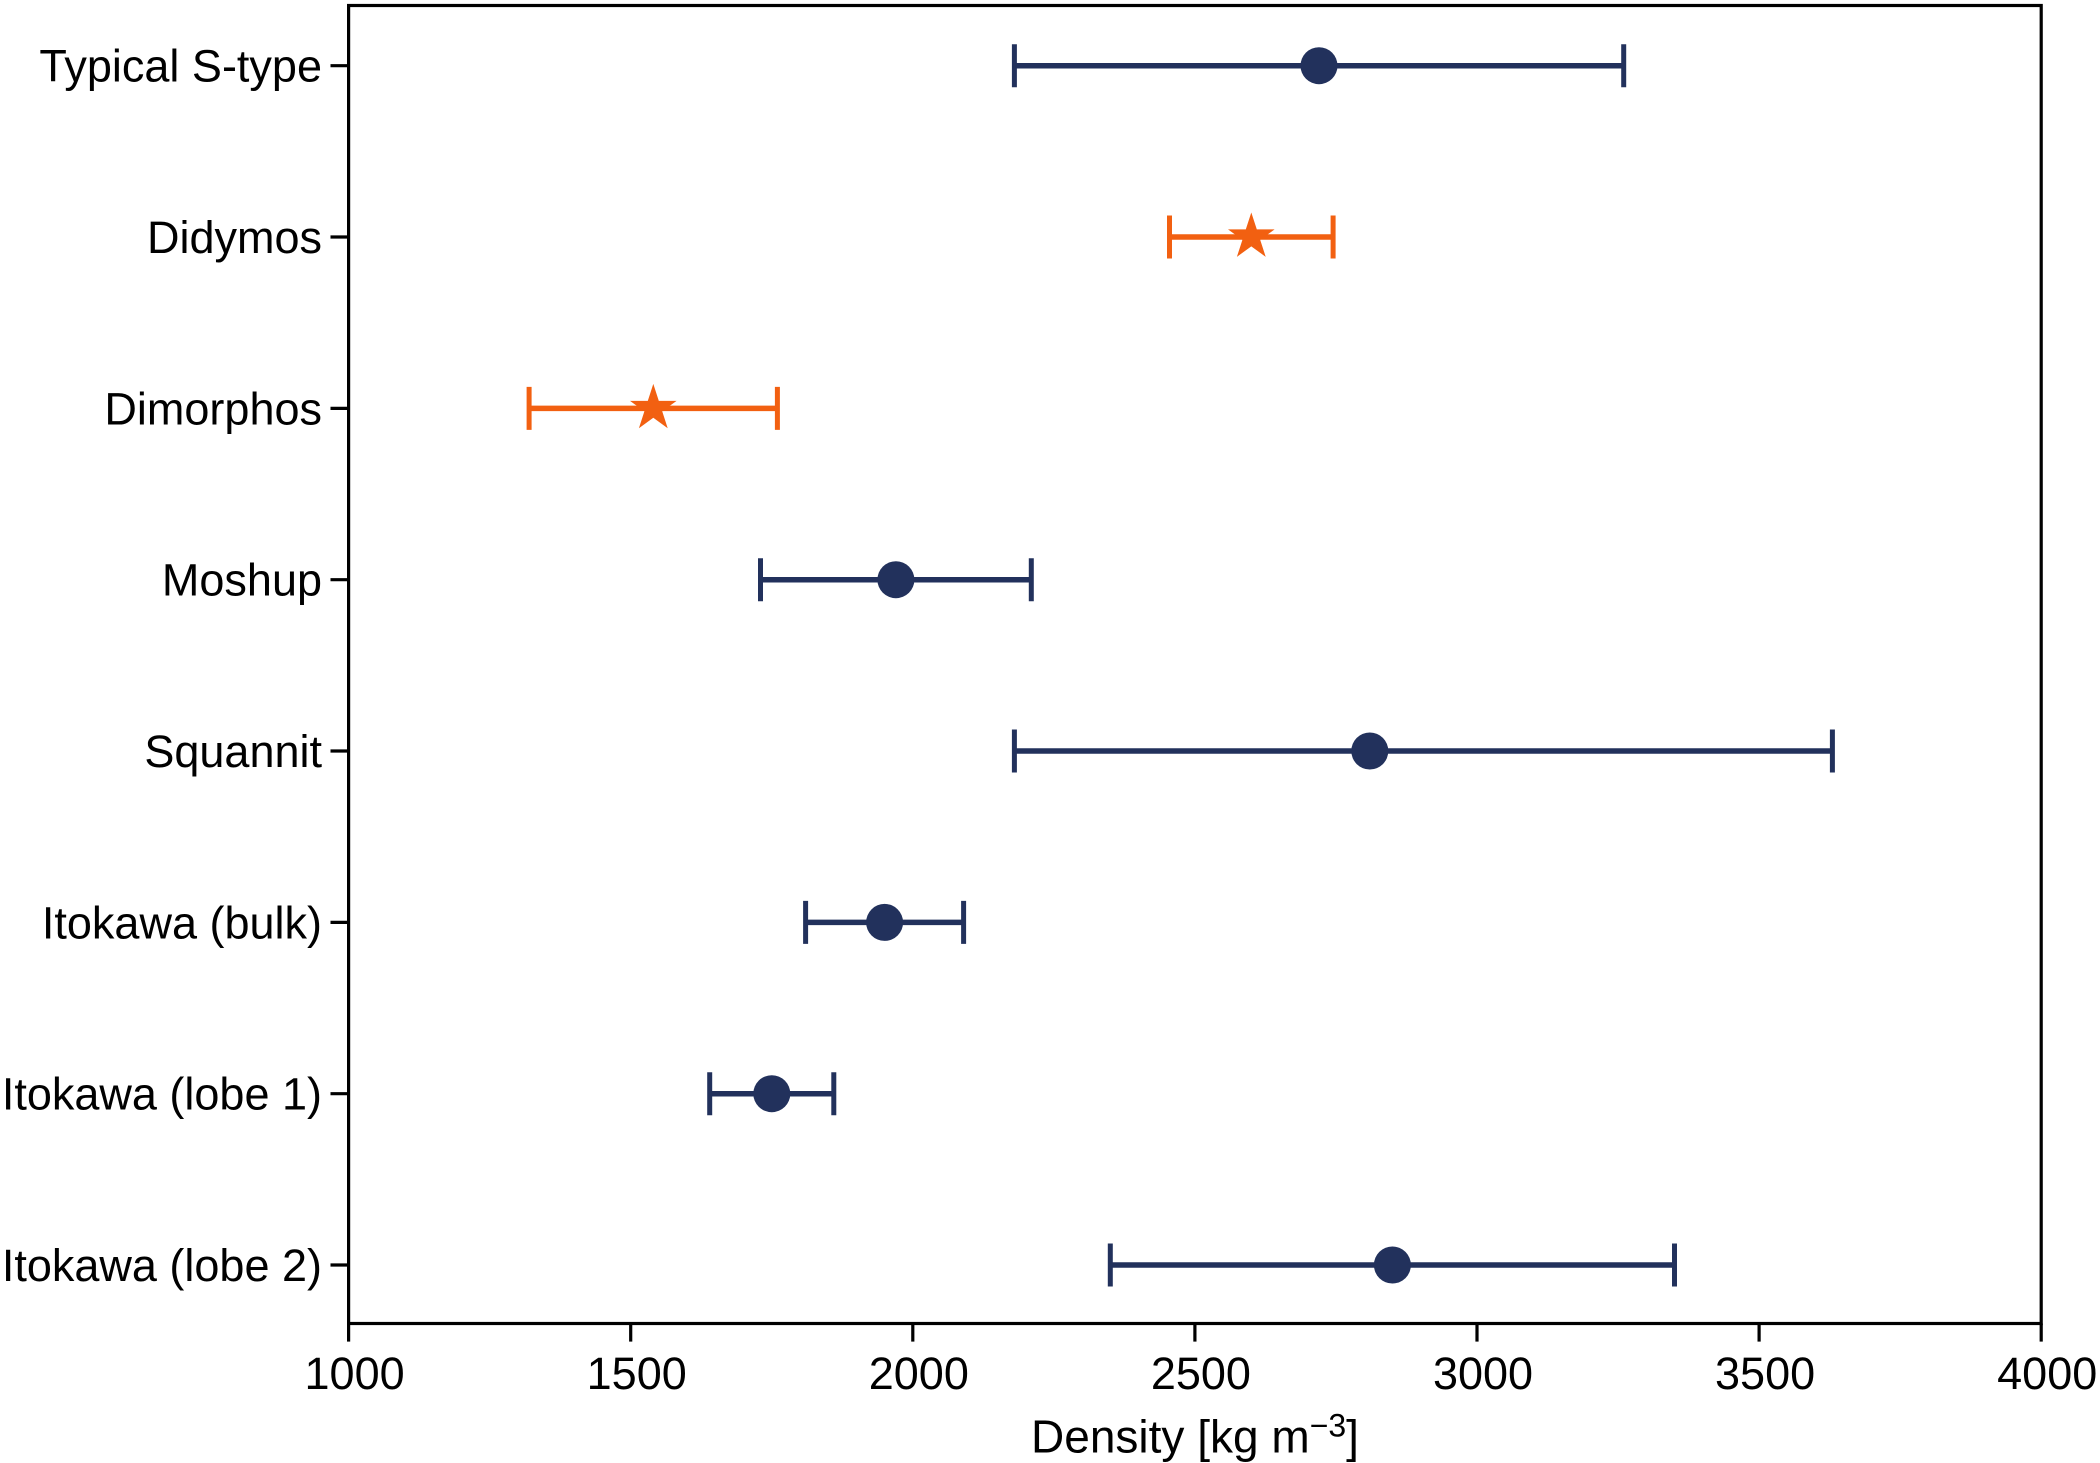  I want to click on svg-text: Density [kg m−3], so click(1195, 1435).